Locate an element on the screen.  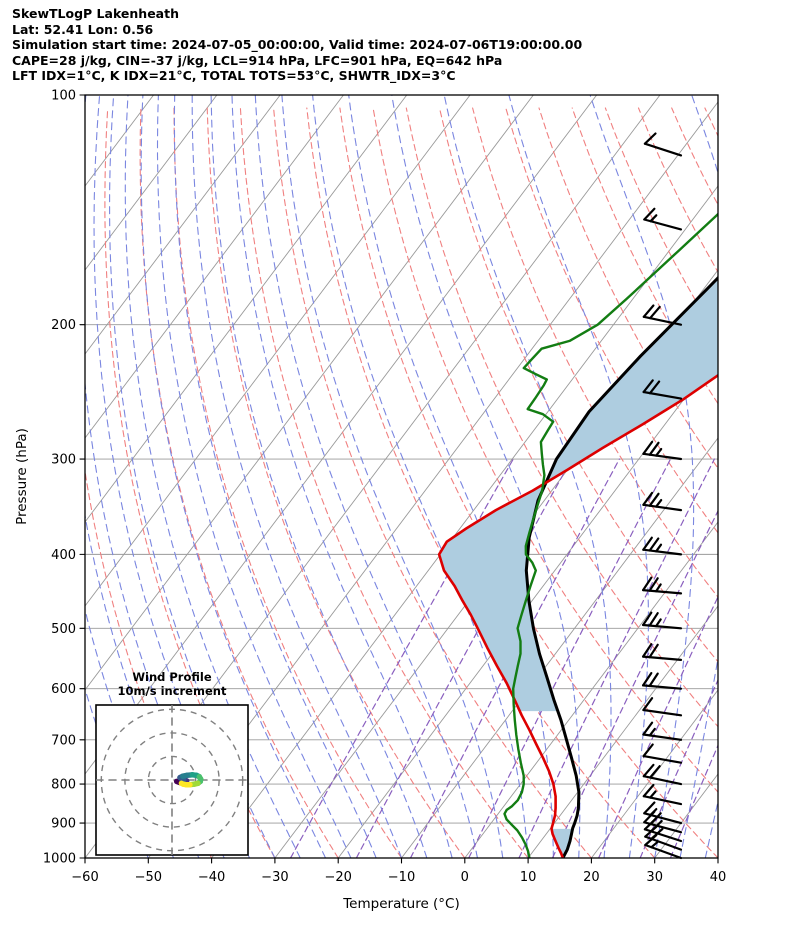
positive-area-lower is located at coordinates (562, 843).